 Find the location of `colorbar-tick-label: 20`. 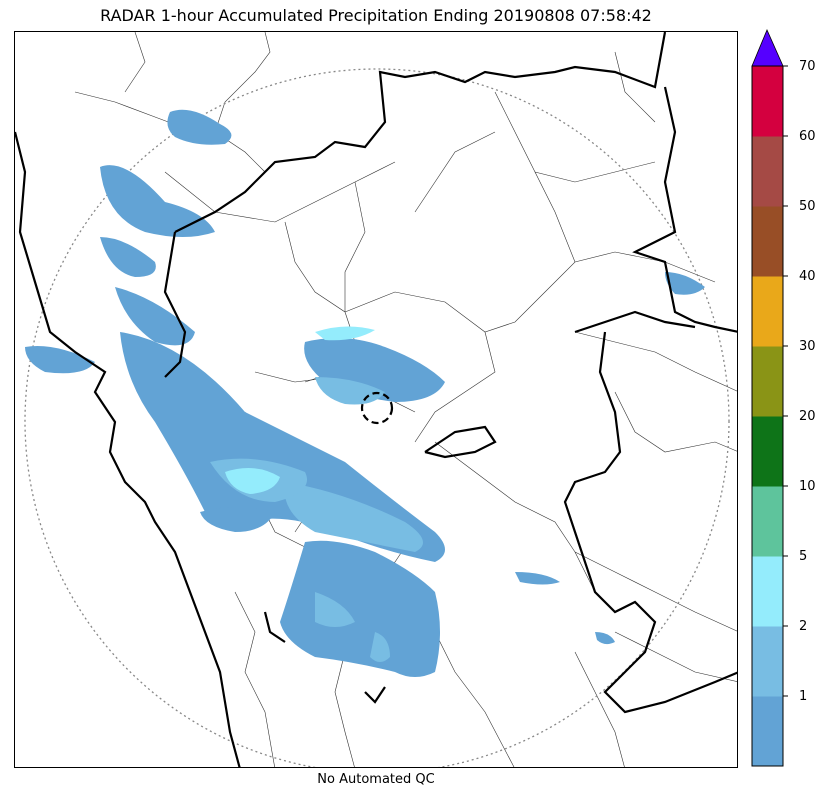

colorbar-tick-label: 20 is located at coordinates (807, 416).